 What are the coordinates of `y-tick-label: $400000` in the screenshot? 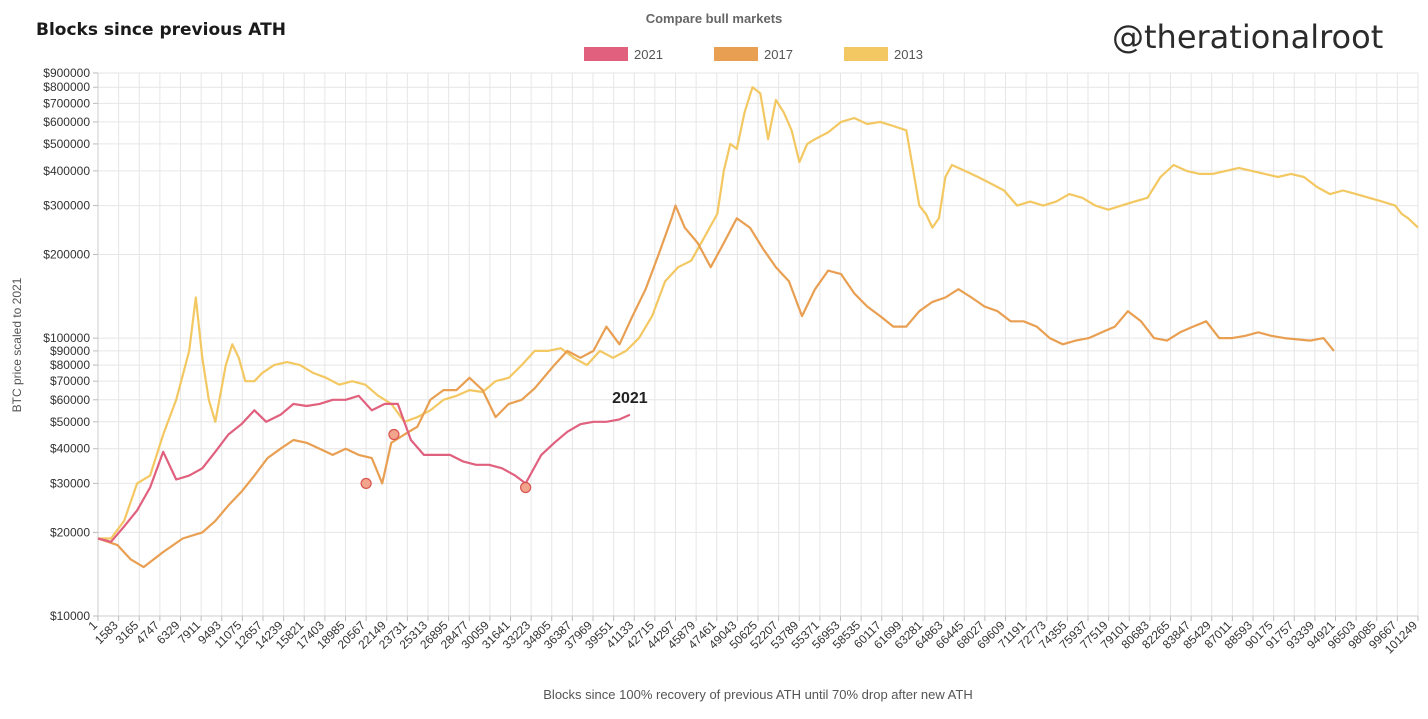 It's located at (66, 171).